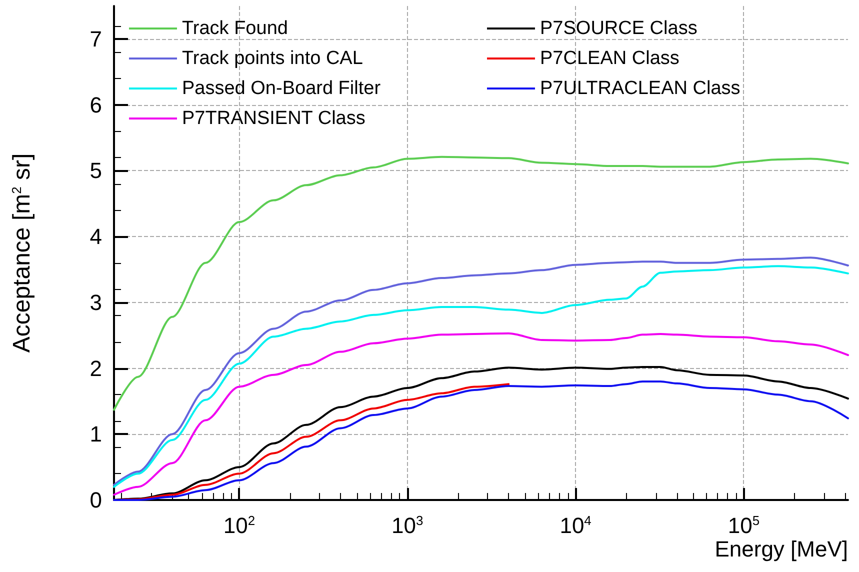 This screenshot has height=572, width=859. Describe the element at coordinates (96, 500) in the screenshot. I see `y-tick-label: 0` at that location.